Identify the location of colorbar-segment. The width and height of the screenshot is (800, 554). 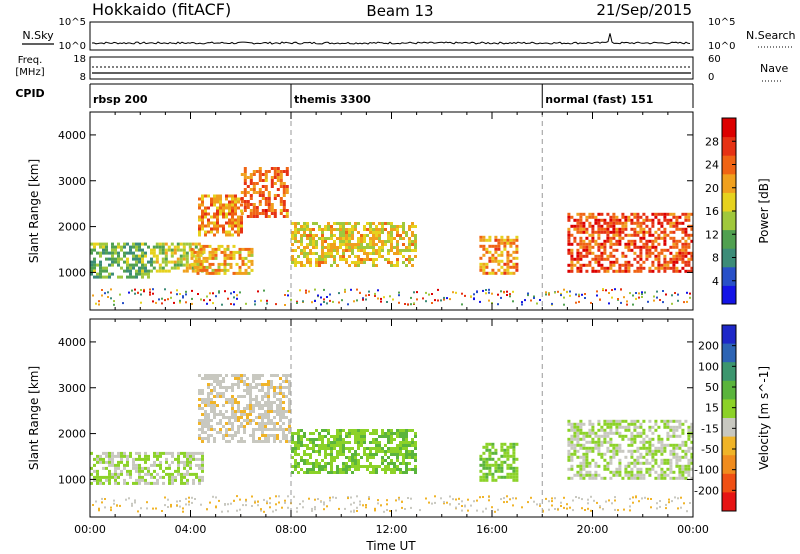
(729, 502).